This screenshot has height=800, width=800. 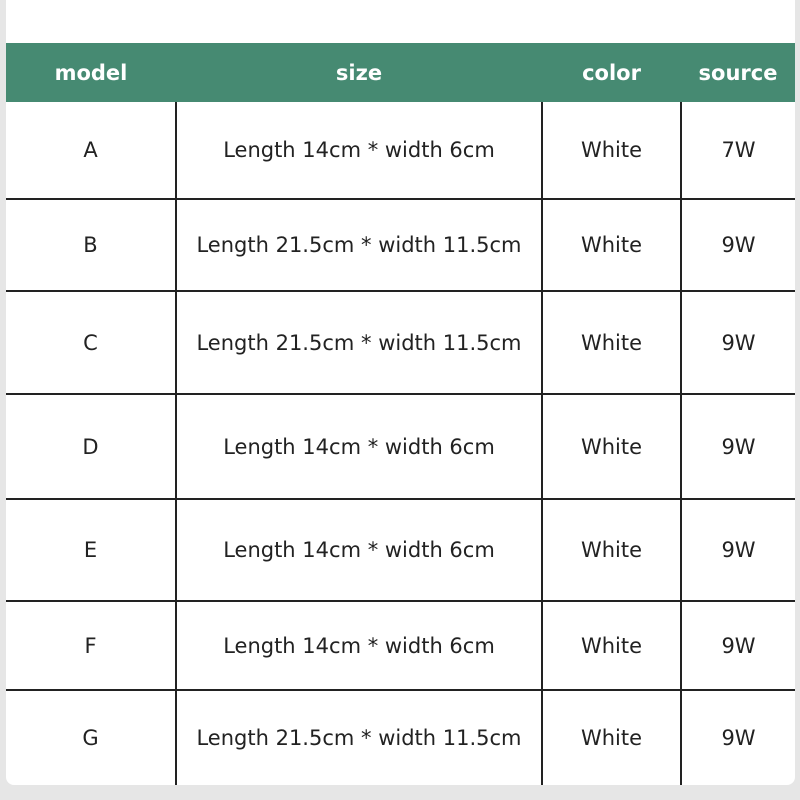 I want to click on cell-model: G, so click(x=91, y=737).